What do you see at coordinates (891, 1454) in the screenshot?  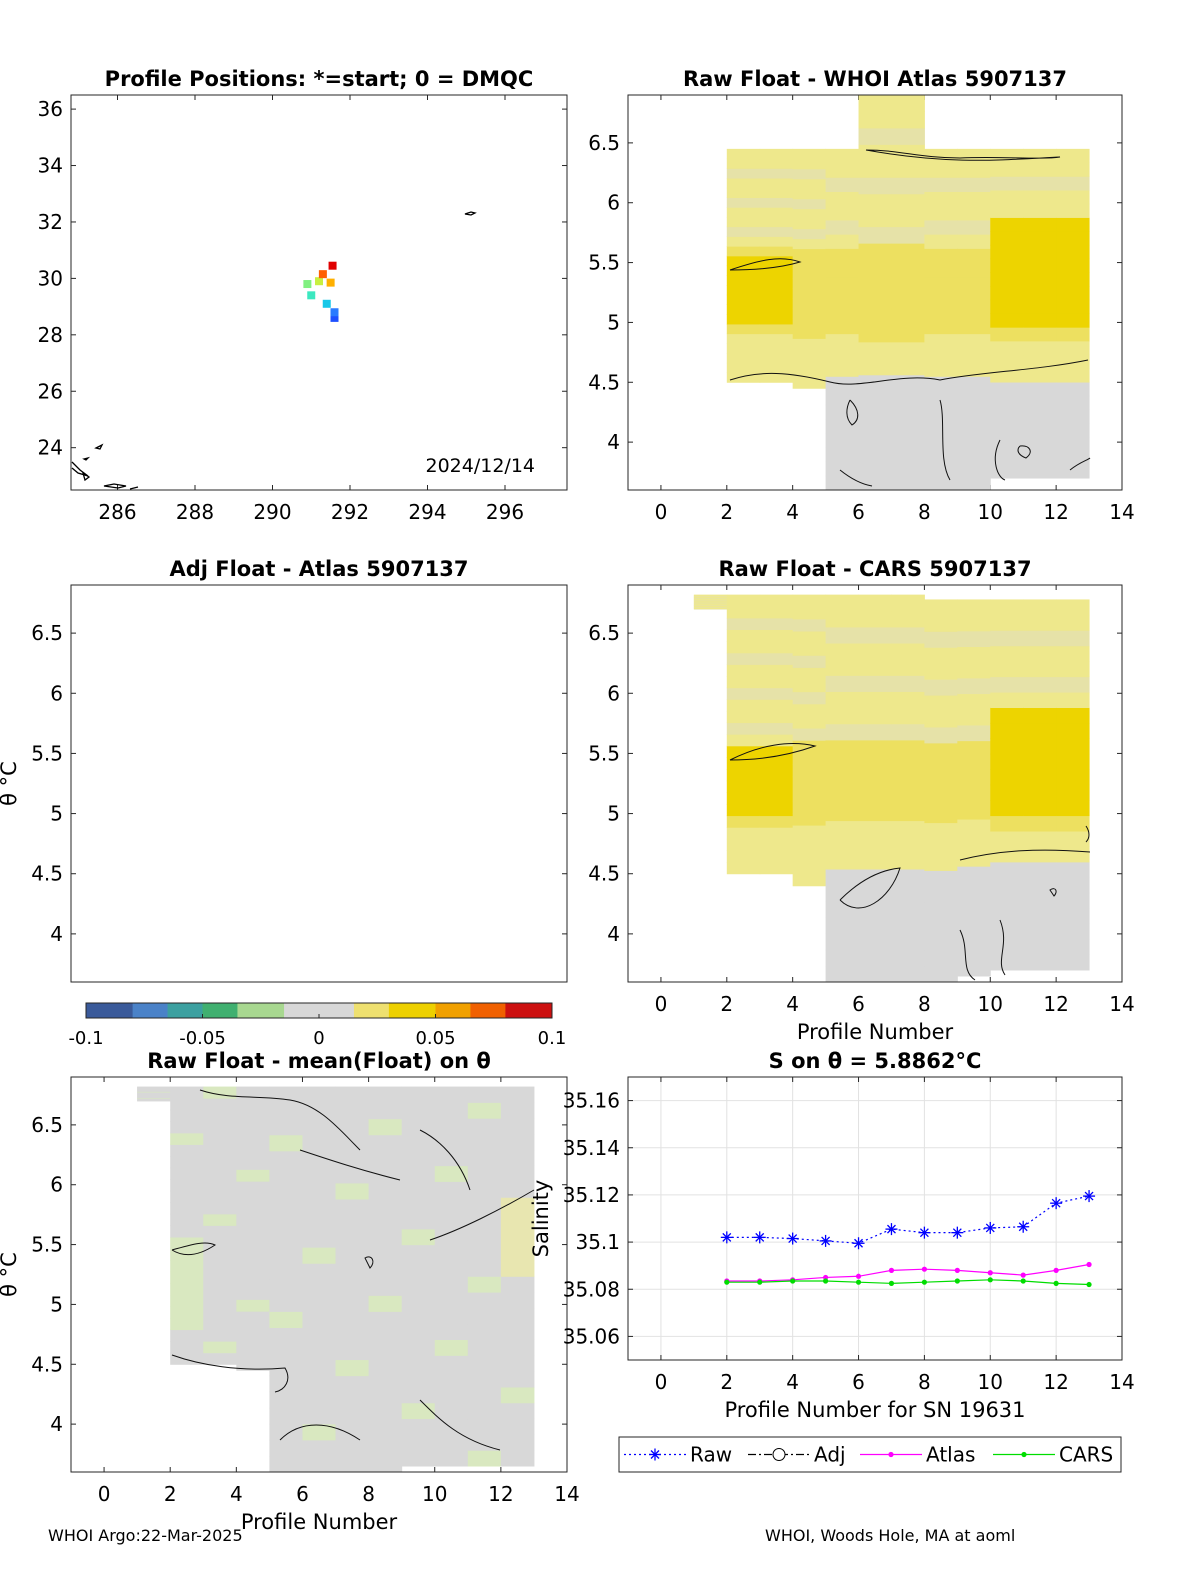 I see `legend-marker` at bounding box center [891, 1454].